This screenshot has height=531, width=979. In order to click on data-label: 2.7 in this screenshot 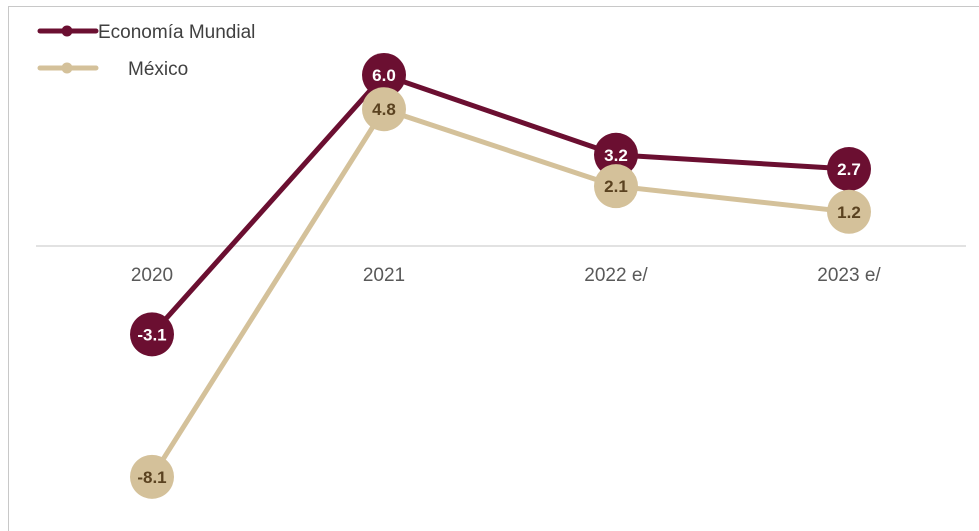, I will do `click(849, 169)`.